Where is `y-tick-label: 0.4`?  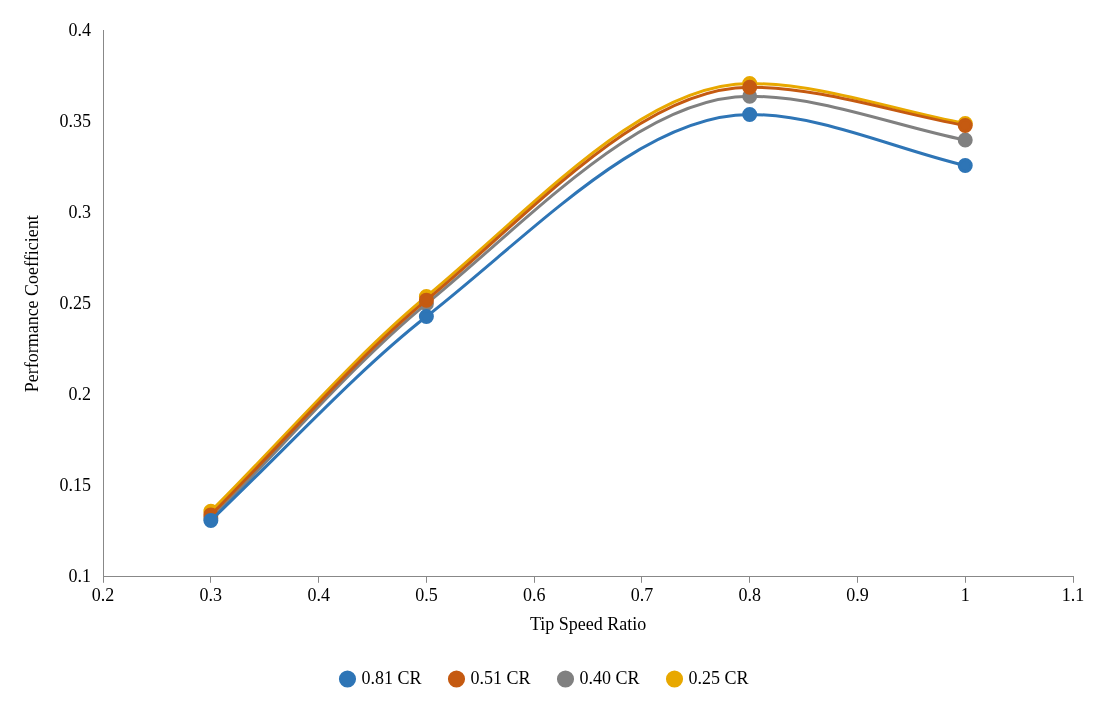
y-tick-label: 0.4 is located at coordinates (80, 29).